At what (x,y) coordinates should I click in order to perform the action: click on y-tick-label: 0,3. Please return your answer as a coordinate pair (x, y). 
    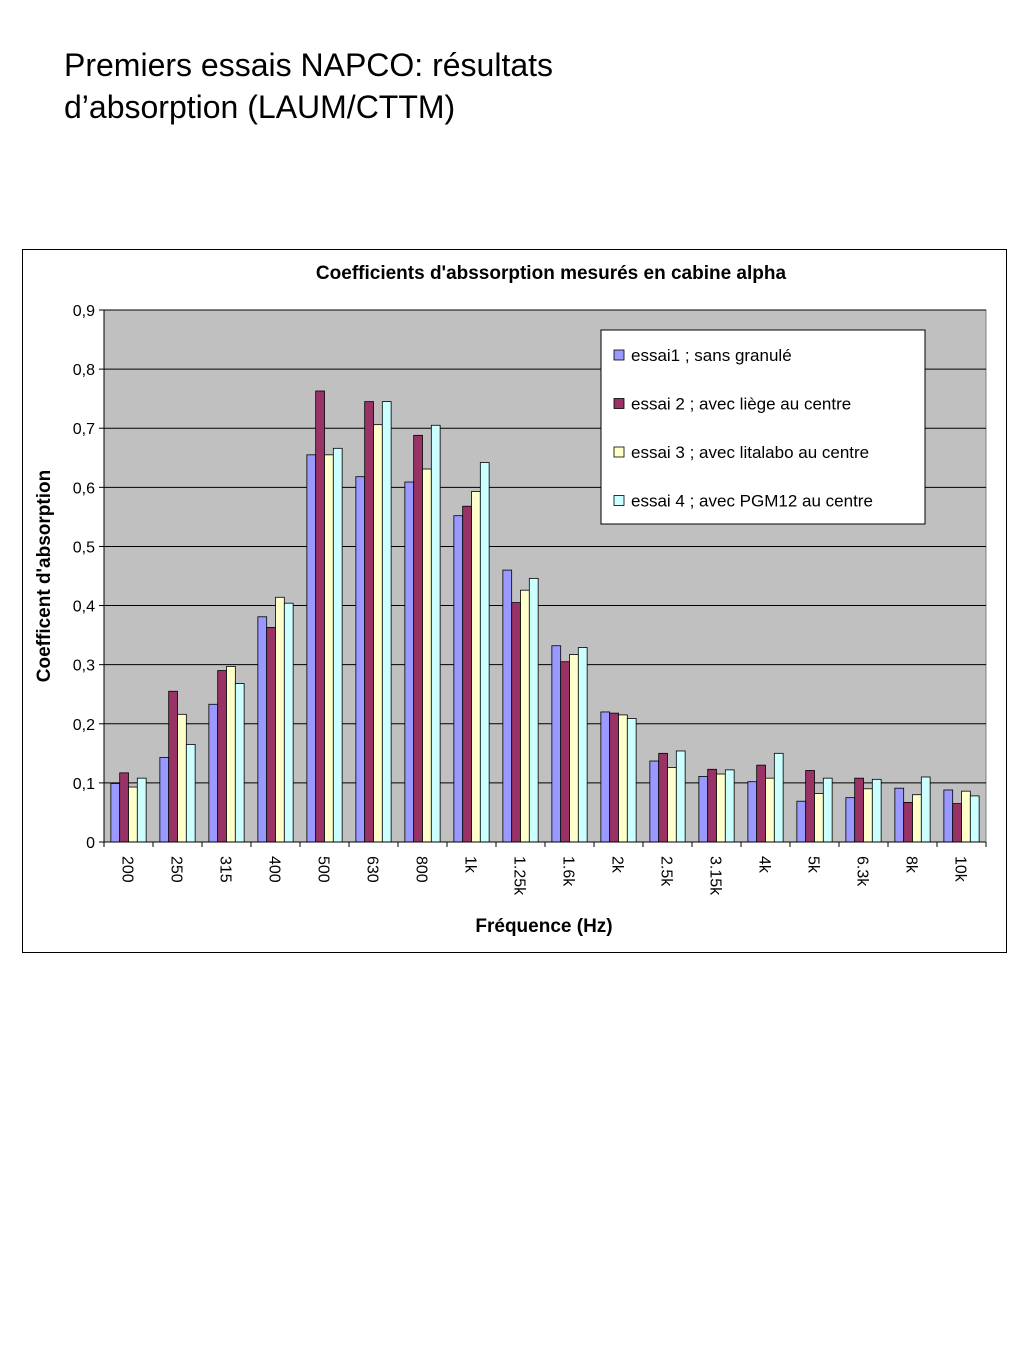
    Looking at the image, I should click on (84, 666).